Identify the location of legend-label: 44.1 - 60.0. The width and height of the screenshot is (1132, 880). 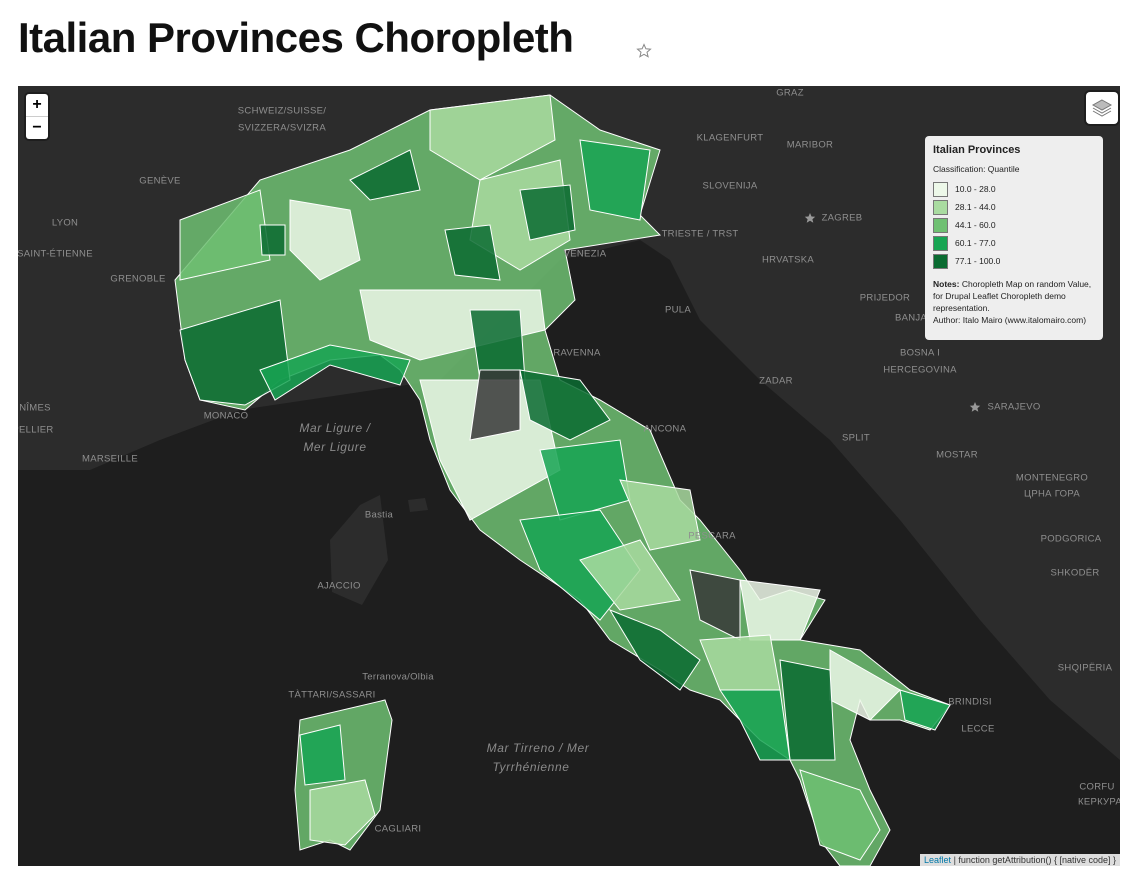
(975, 225).